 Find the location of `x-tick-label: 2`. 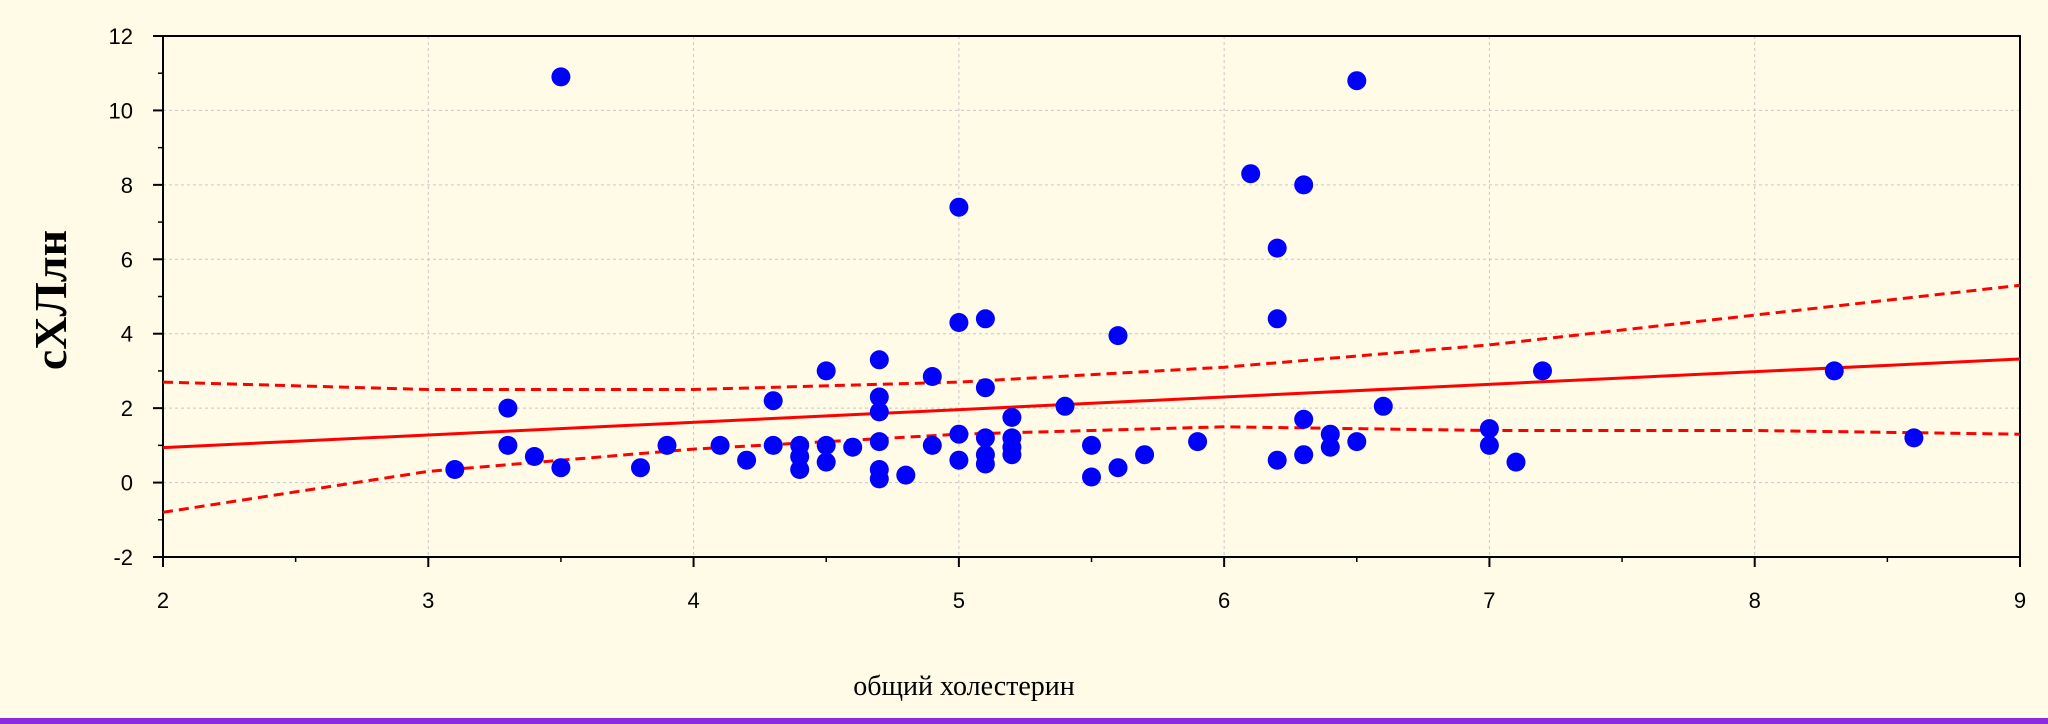

x-tick-label: 2 is located at coordinates (163, 600).